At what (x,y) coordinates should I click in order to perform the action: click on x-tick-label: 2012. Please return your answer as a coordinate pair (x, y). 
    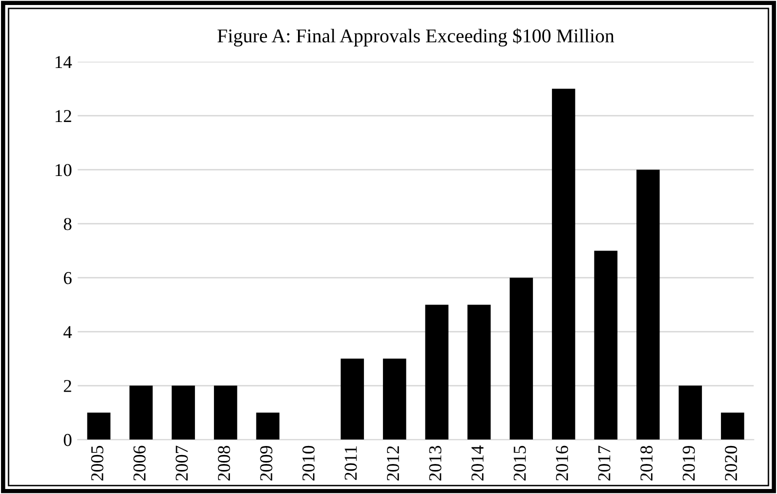
    Looking at the image, I should click on (393, 463).